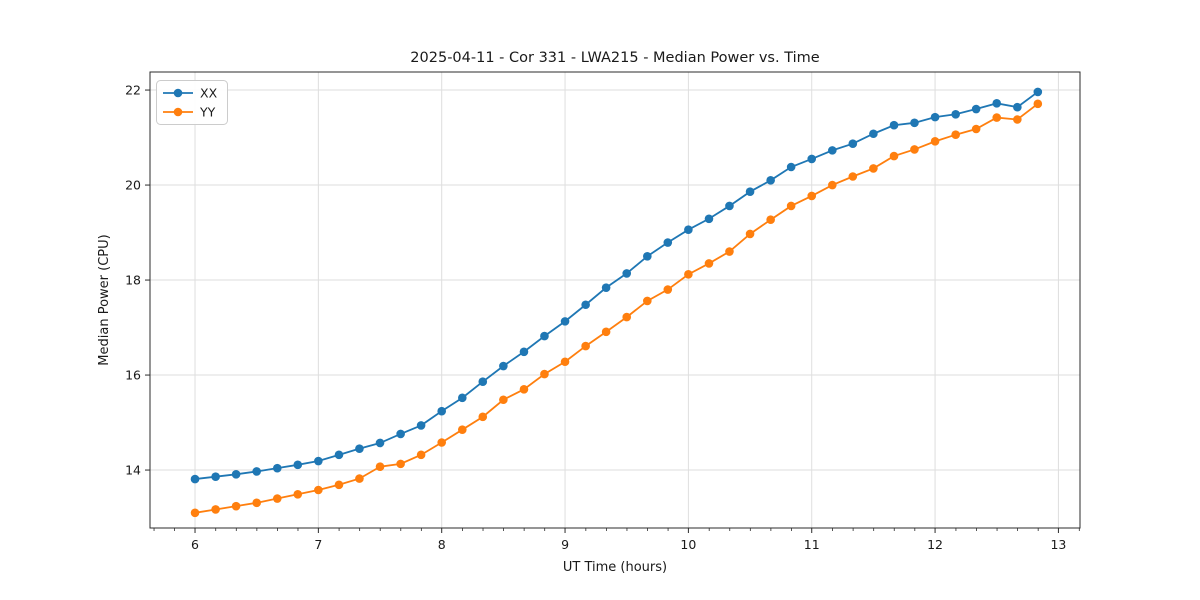  I want to click on y-tick-label: 22, so click(133, 90).